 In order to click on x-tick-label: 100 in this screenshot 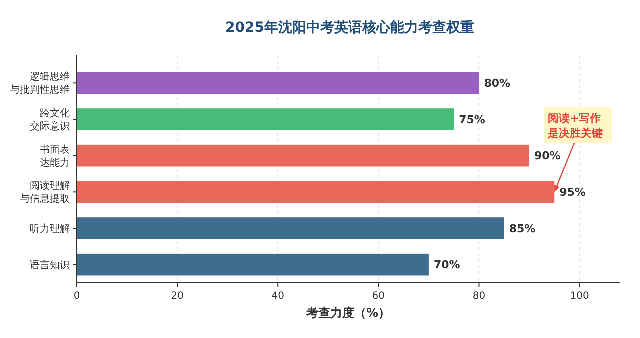, I will do `click(580, 296)`.